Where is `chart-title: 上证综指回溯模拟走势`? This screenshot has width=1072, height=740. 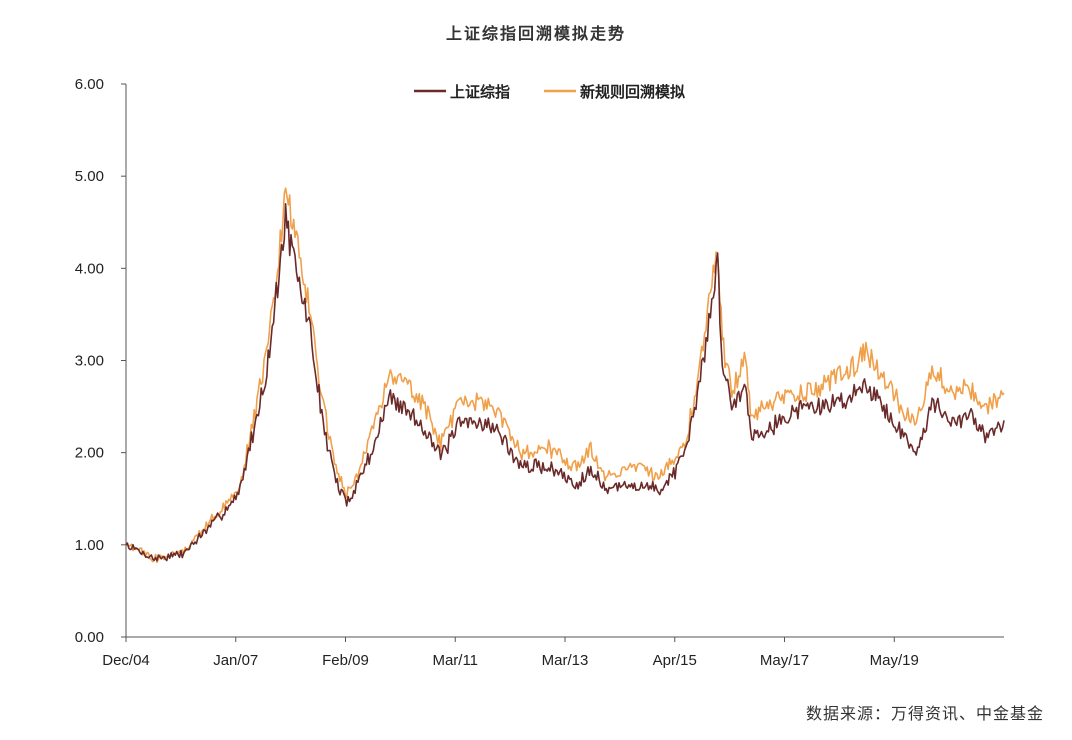
chart-title: 上证综指回溯模拟走势 is located at coordinates (535, 33).